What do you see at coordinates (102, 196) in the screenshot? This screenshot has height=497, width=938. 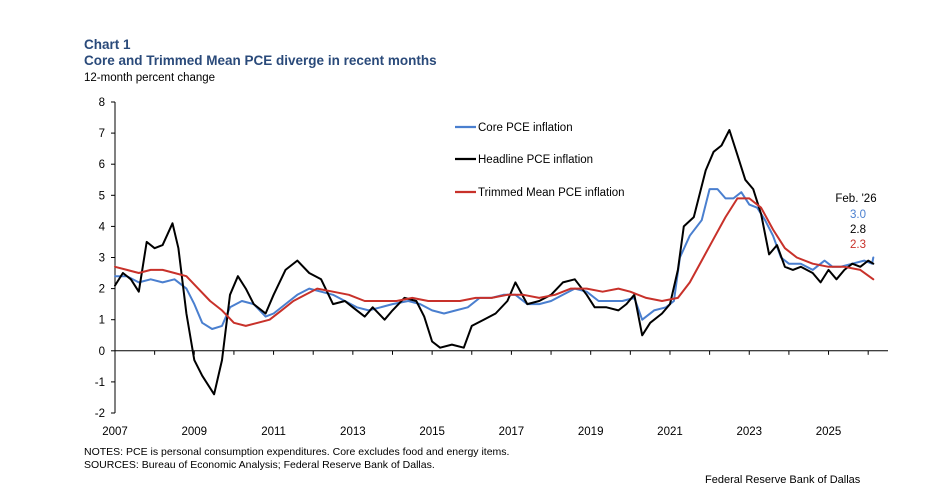 I see `y-tick-label: 5` at bounding box center [102, 196].